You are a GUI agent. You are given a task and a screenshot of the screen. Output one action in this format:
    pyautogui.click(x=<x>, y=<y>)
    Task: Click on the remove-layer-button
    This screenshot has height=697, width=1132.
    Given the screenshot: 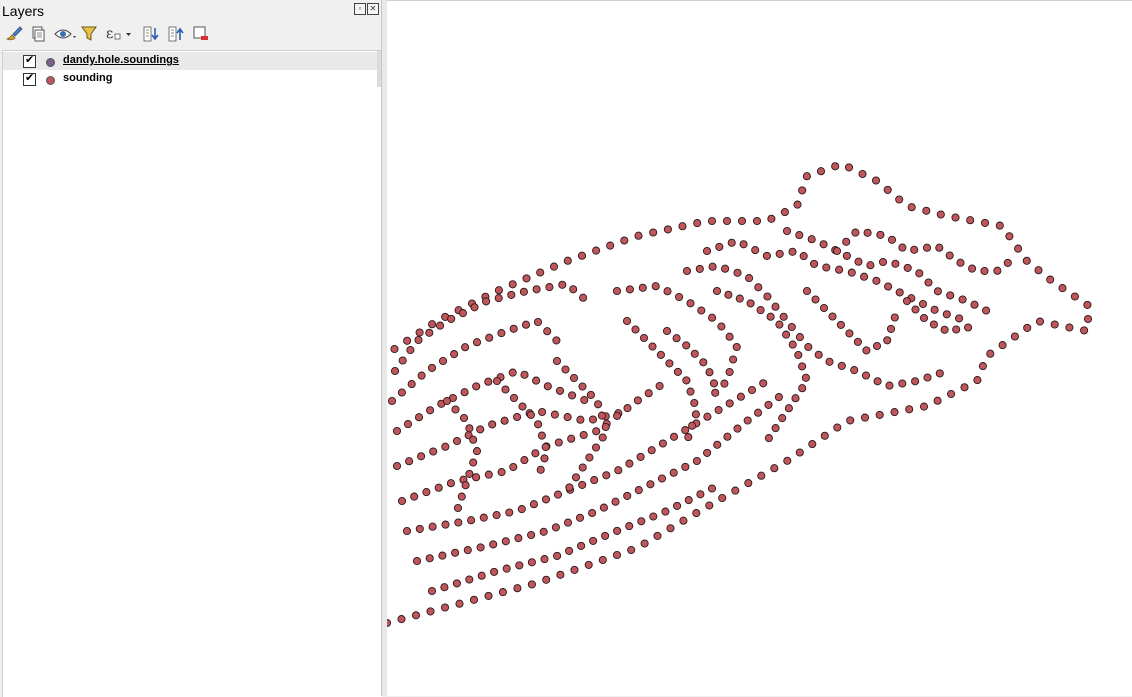 What is the action you would take?
    pyautogui.click(x=201, y=34)
    